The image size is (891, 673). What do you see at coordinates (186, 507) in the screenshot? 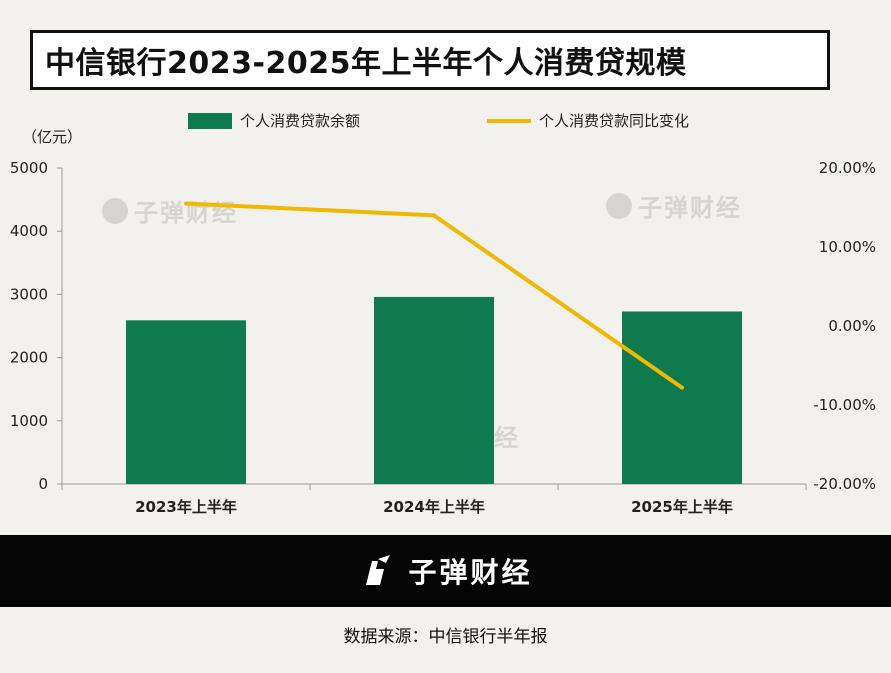
I see `x-tick-label: 2023年上半年` at bounding box center [186, 507].